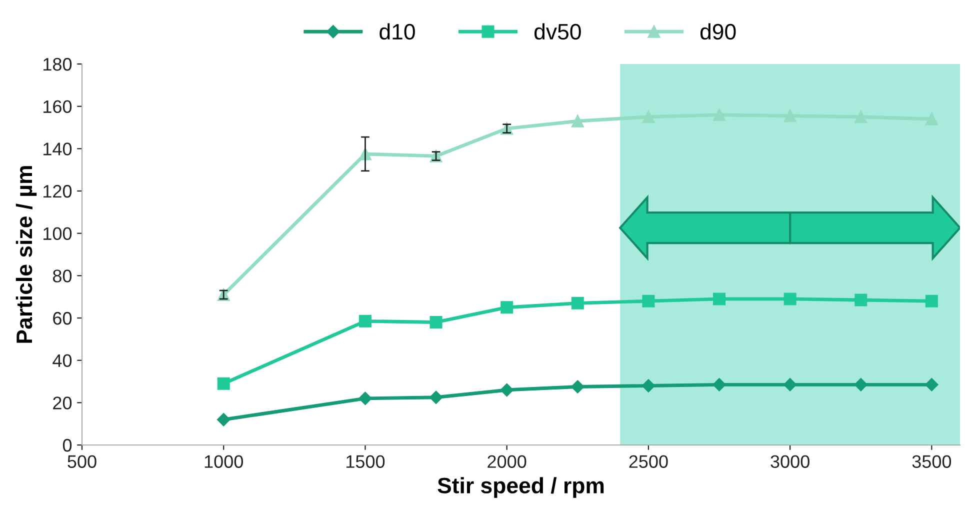  What do you see at coordinates (557, 31) in the screenshot?
I see `legend-label: dv50` at bounding box center [557, 31].